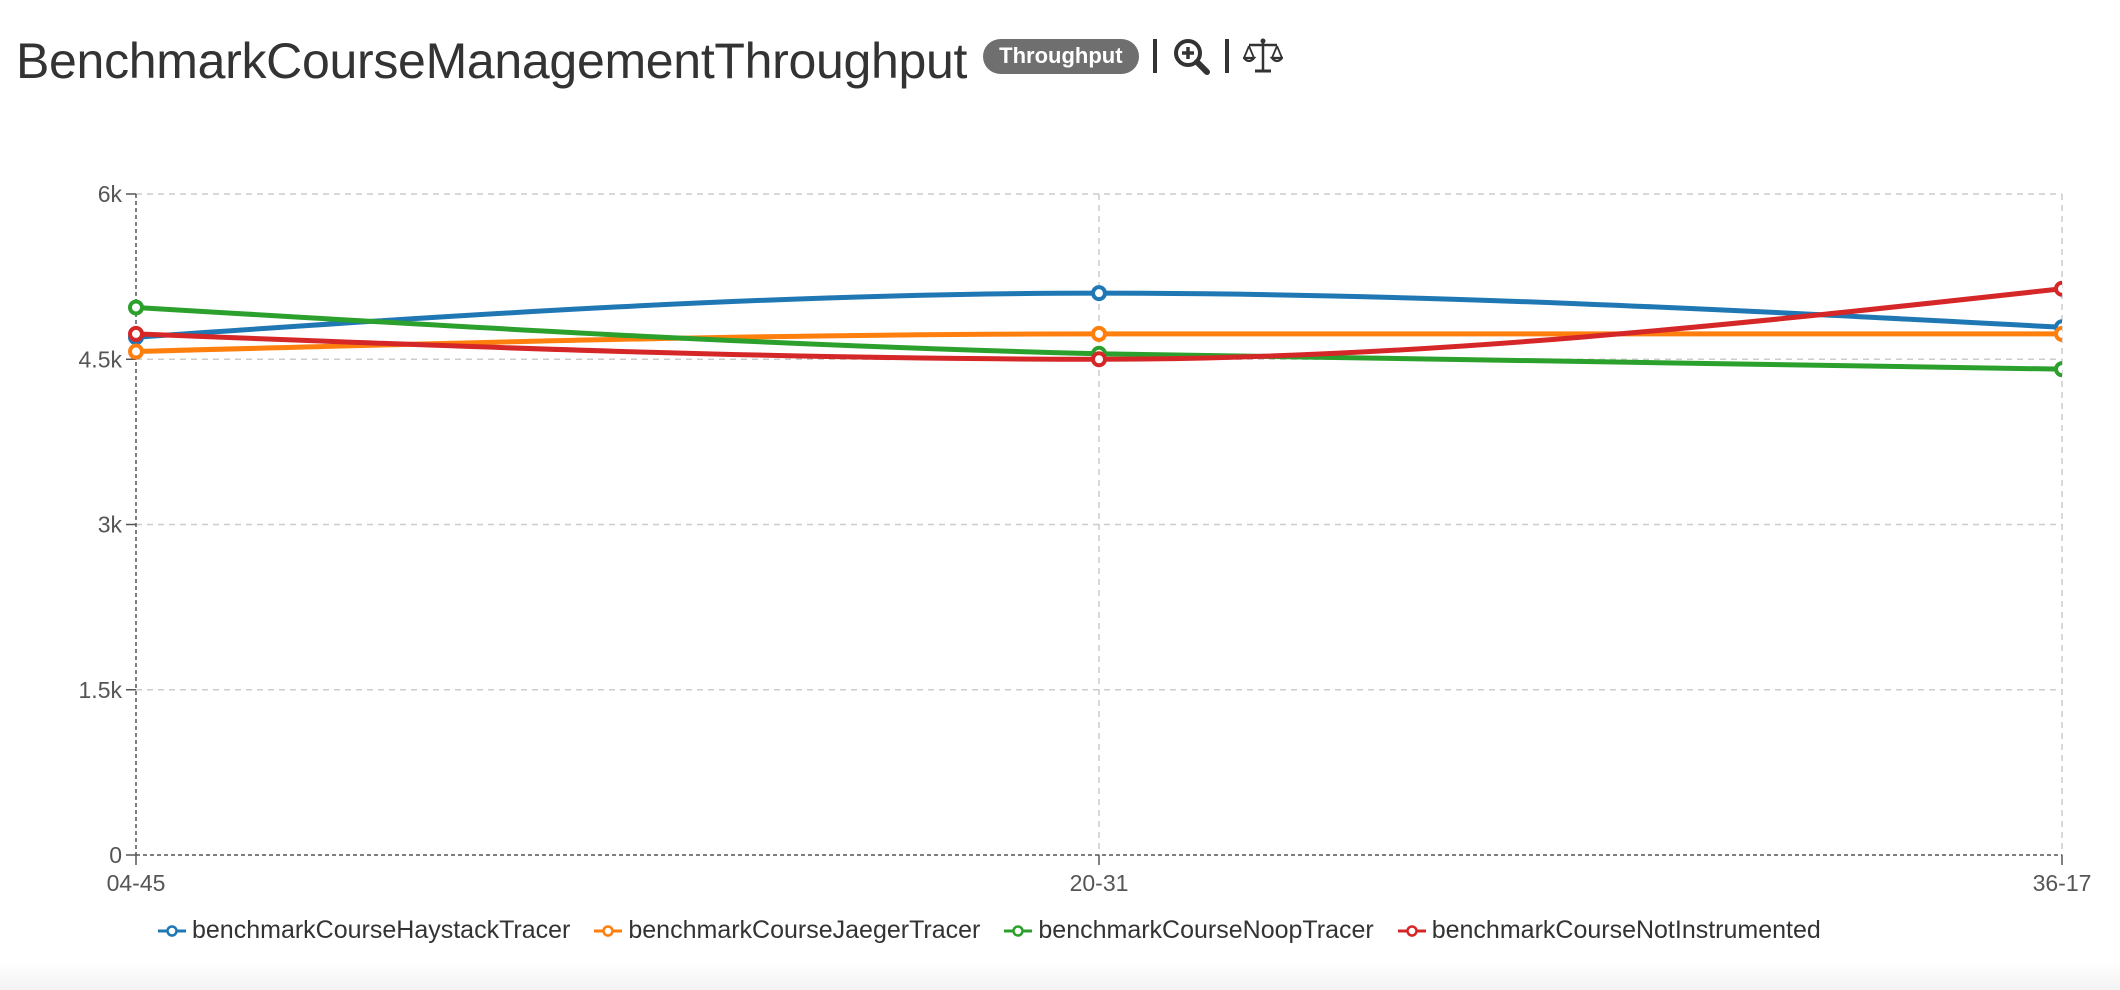  Describe the element at coordinates (1262, 56) in the screenshot. I see `scale-balance-icon` at that location.